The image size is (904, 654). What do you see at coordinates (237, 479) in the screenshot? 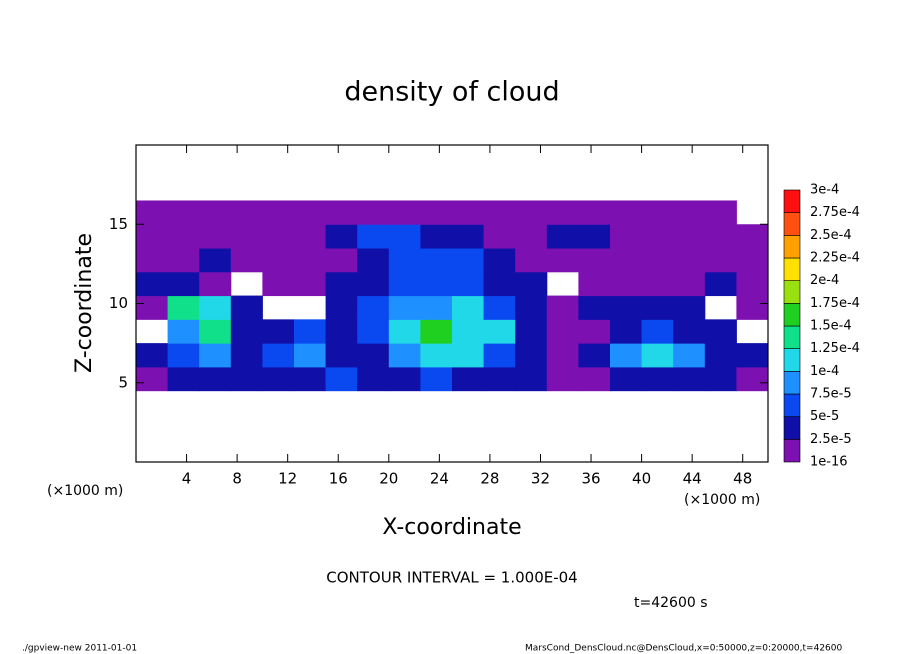
I see `x-tick-label: 8` at bounding box center [237, 479].